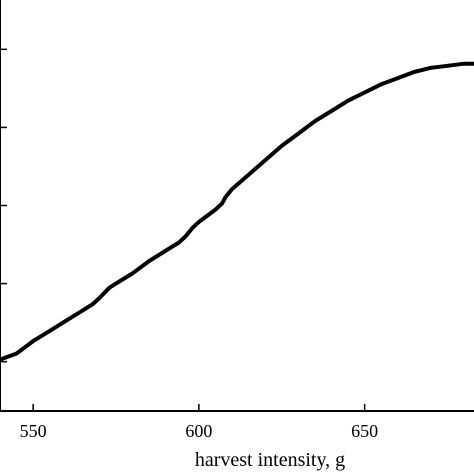  What do you see at coordinates (3, 205) in the screenshot?
I see `y-tick-marks` at bounding box center [3, 205].